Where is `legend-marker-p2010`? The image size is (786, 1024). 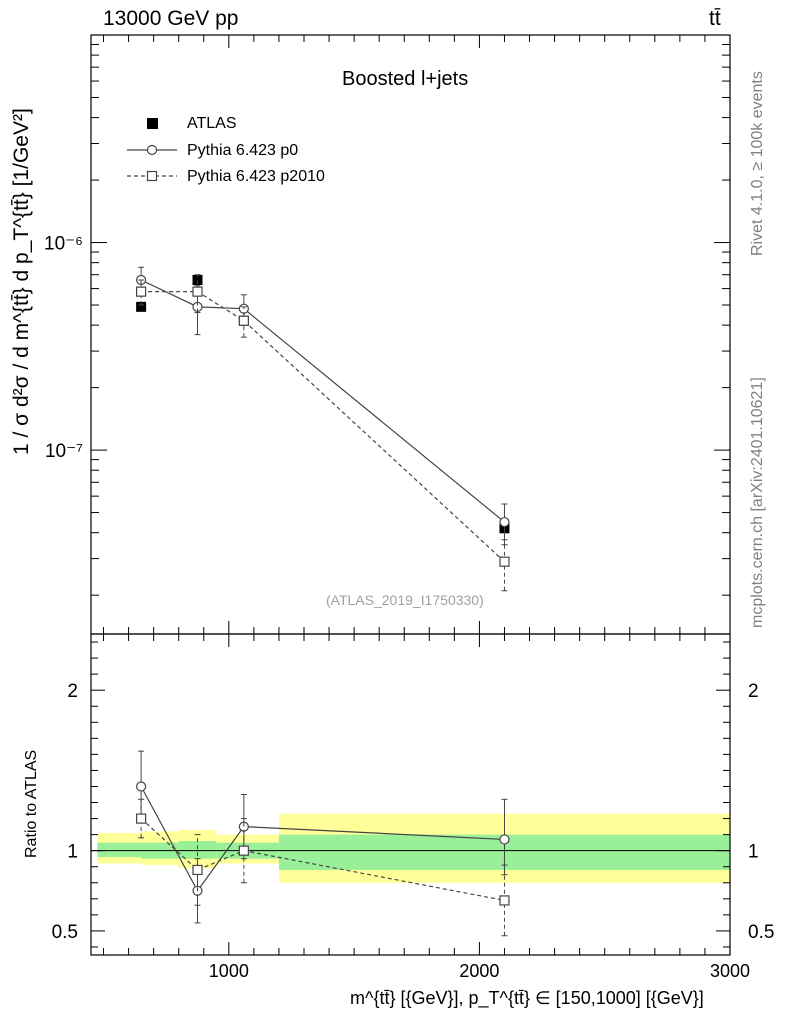 legend-marker-p2010 is located at coordinates (152, 176).